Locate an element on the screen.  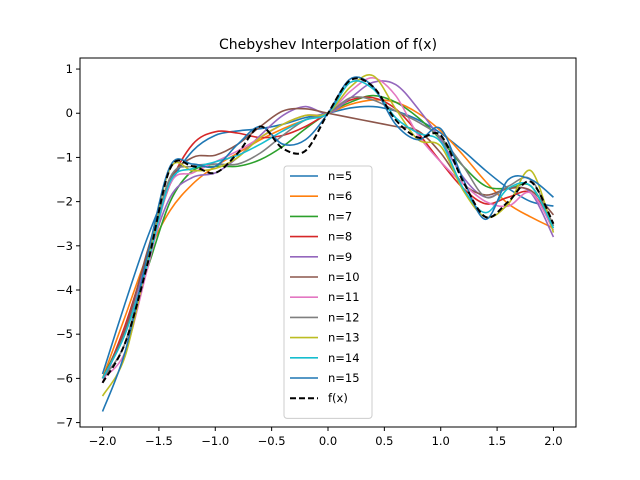
y-tick-label: 0 is located at coordinates (69, 113).